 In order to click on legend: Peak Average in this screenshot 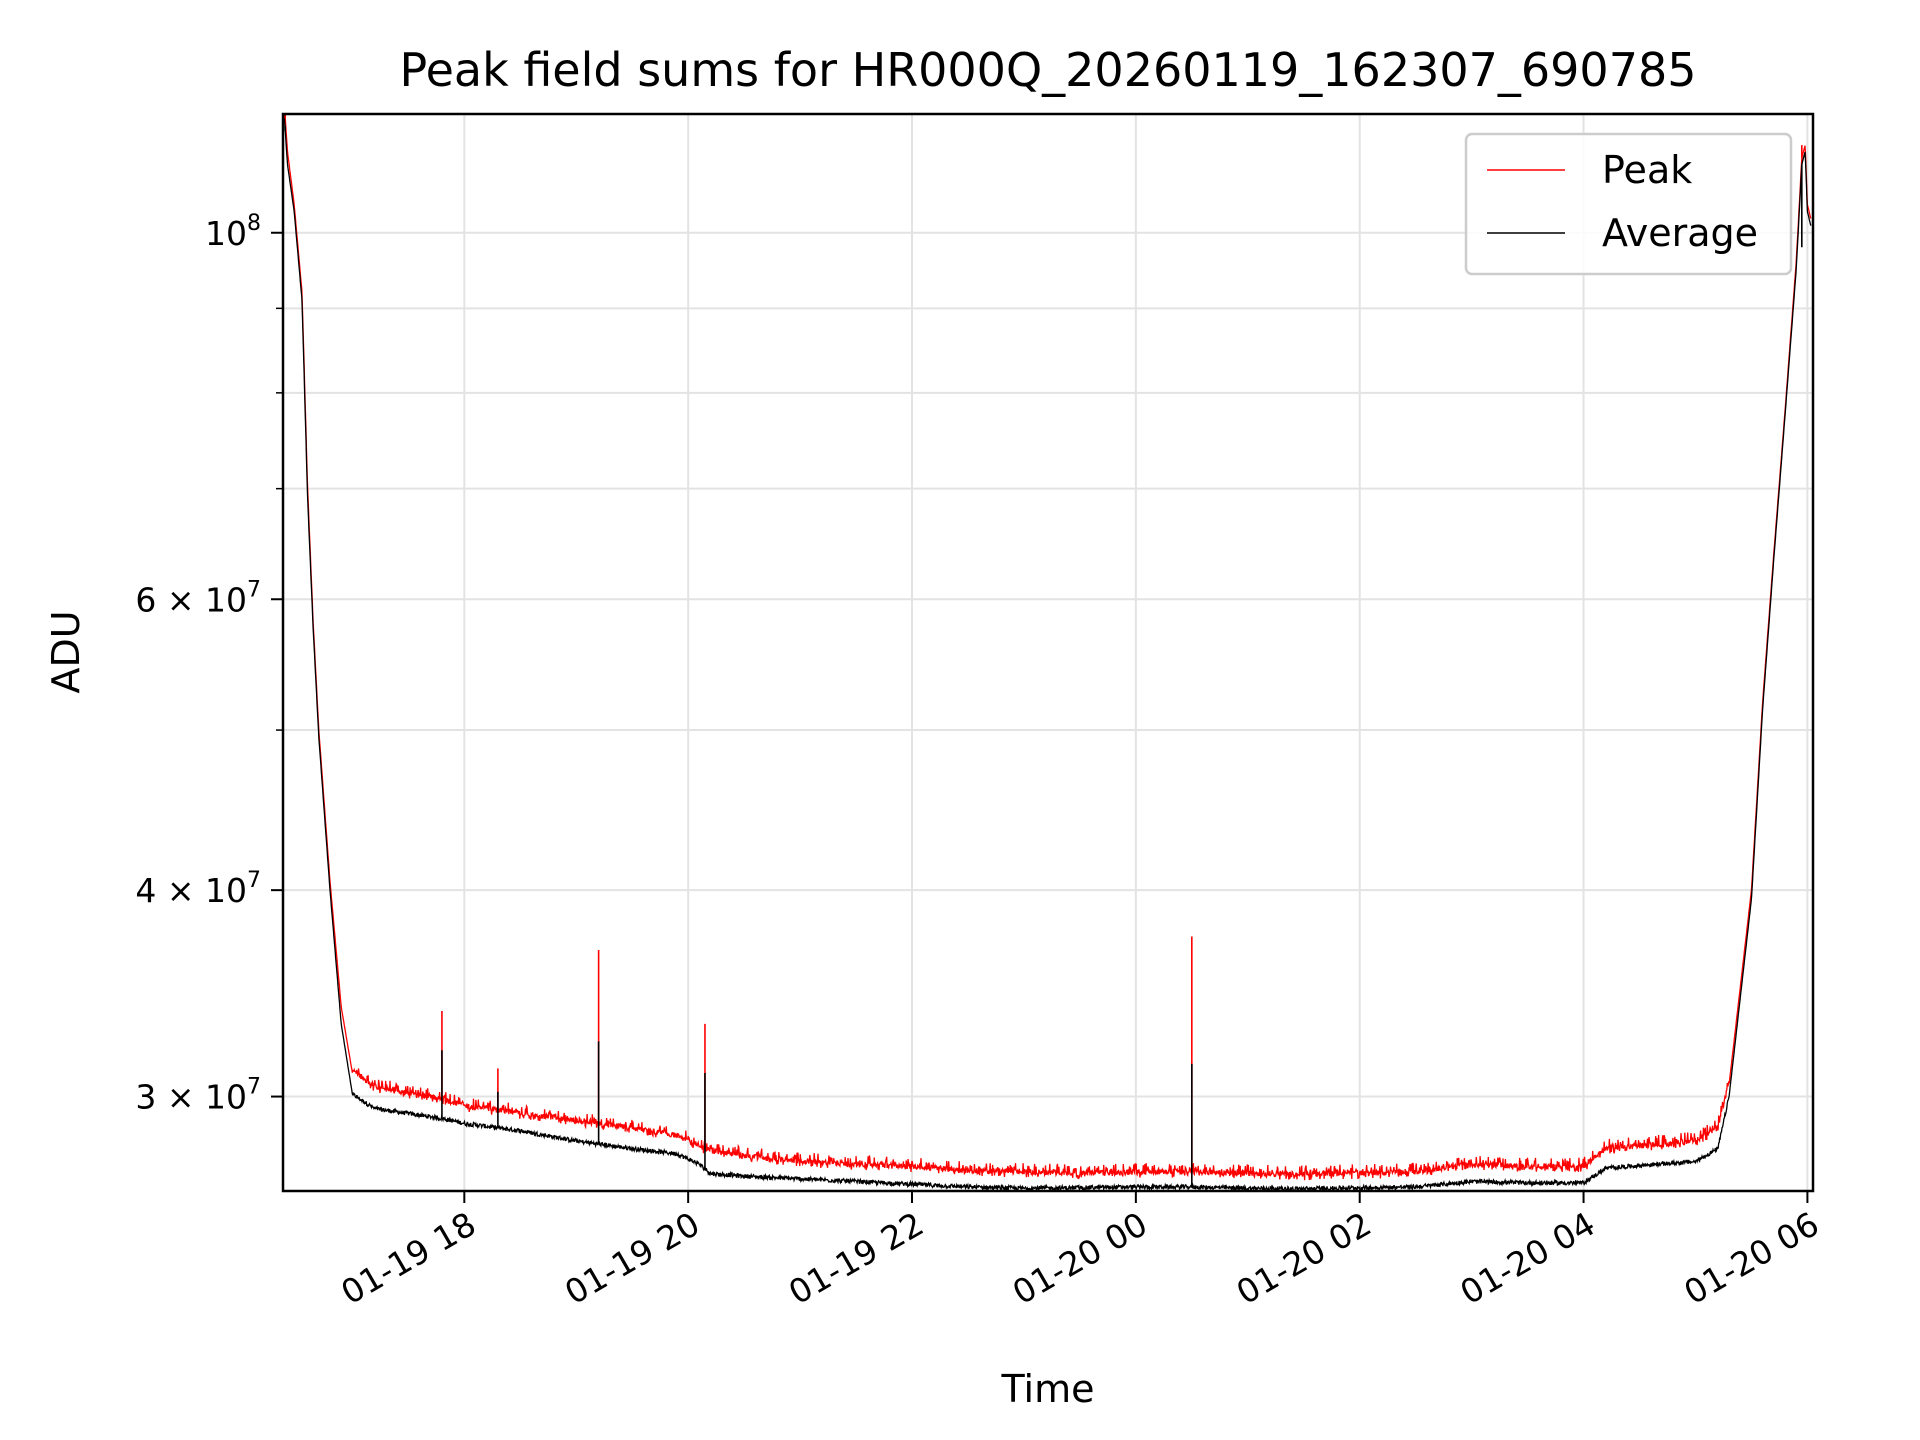, I will do `click(1628, 204)`.